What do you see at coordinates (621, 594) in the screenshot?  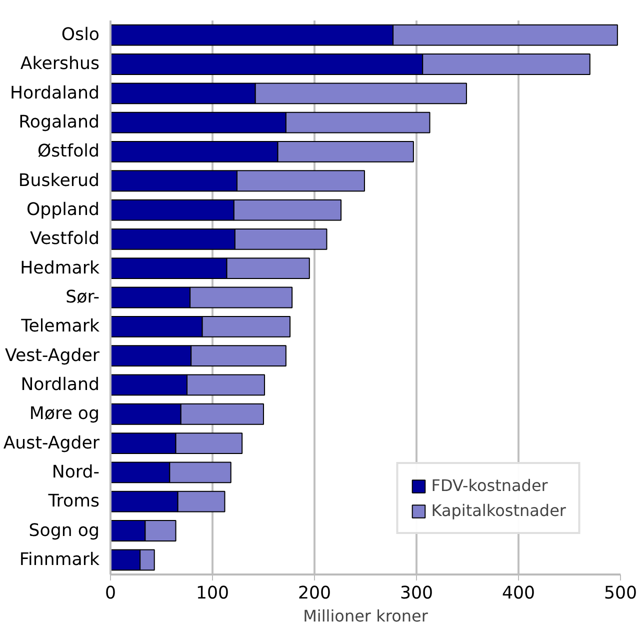 I see `x-tick-label: 500` at bounding box center [621, 594].